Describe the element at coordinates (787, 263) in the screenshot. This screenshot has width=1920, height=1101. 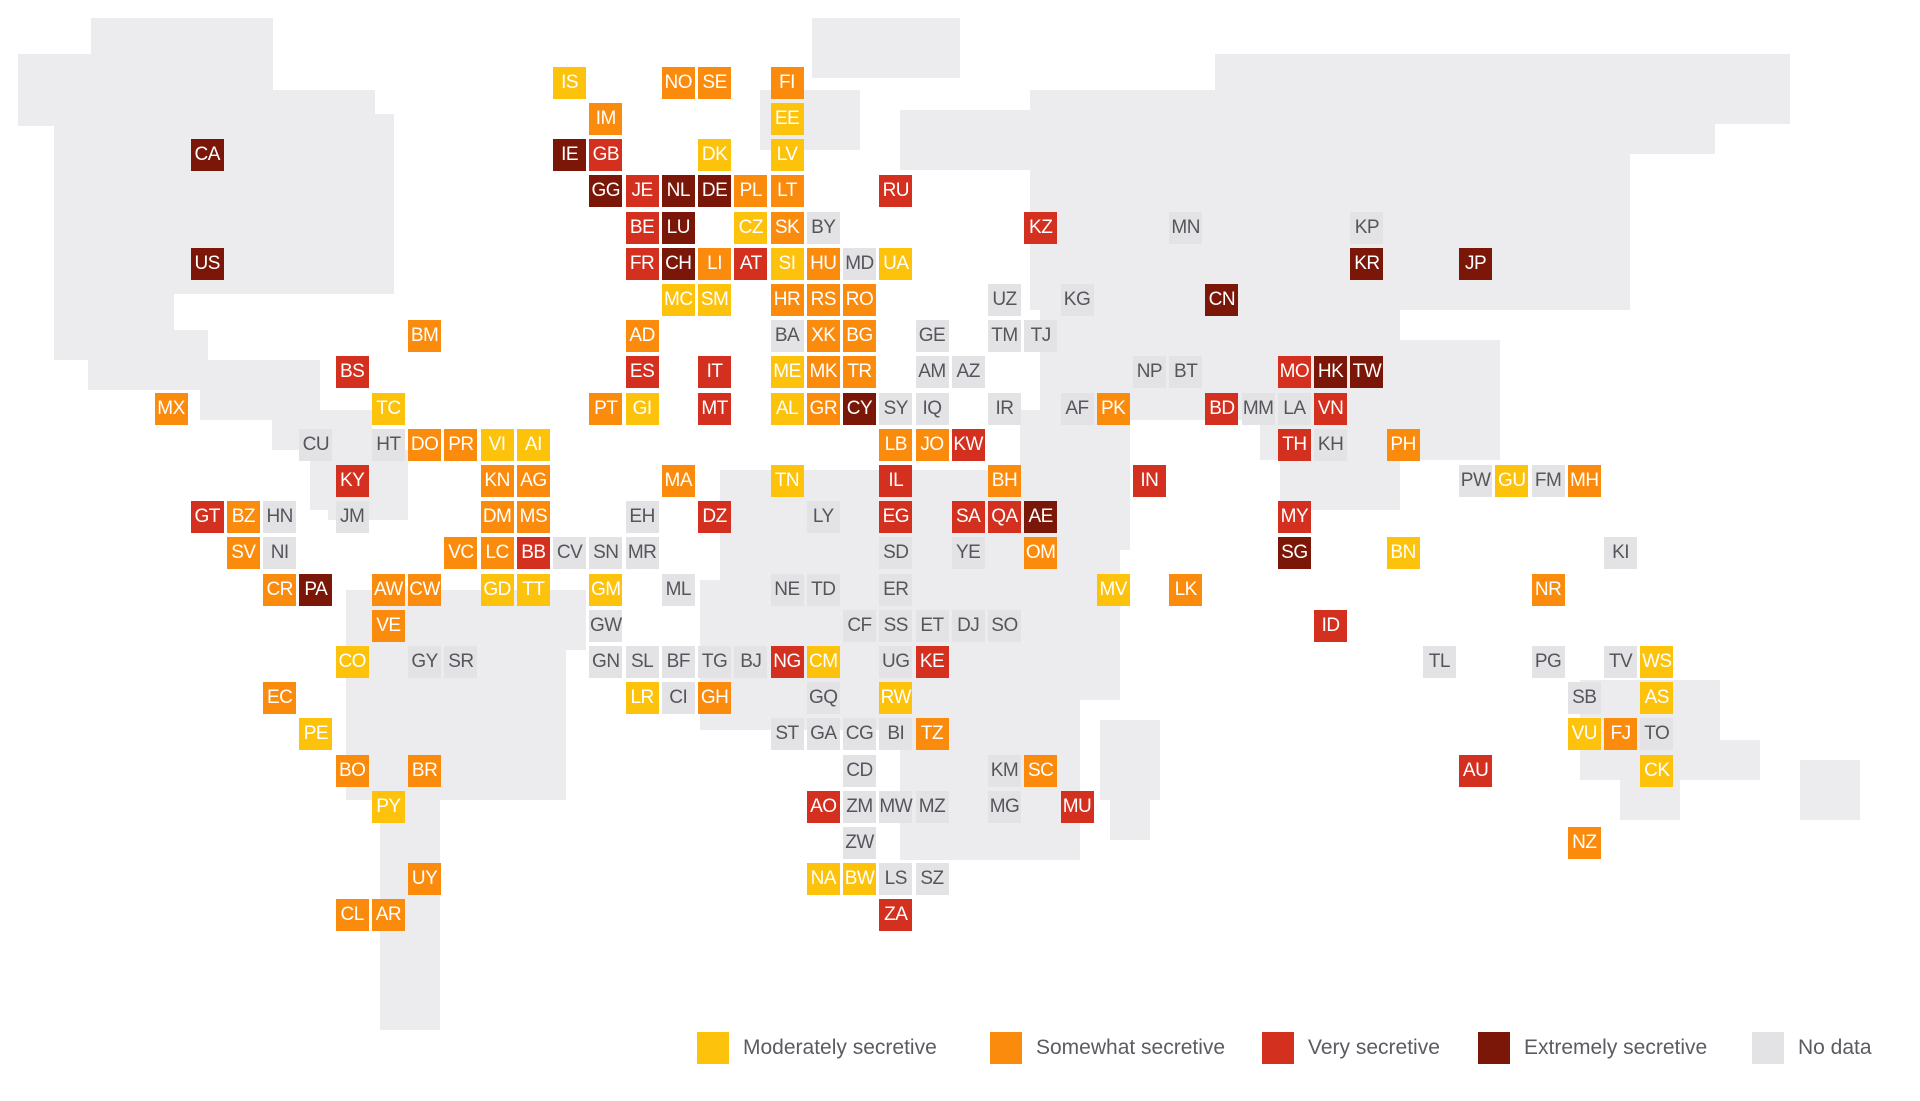
I see `country-tile-si: SI` at that location.